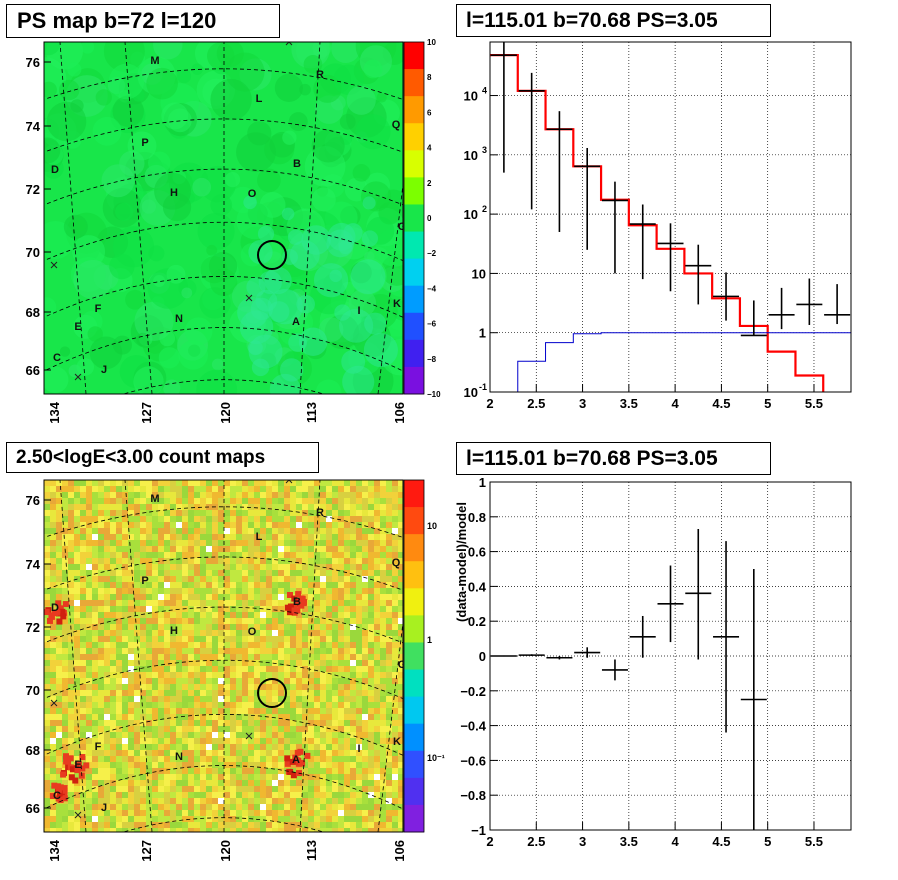 The height and width of the screenshot is (880, 898). Describe the element at coordinates (629, 841) in the screenshot. I see `x-tick-label: 3.5` at that location.